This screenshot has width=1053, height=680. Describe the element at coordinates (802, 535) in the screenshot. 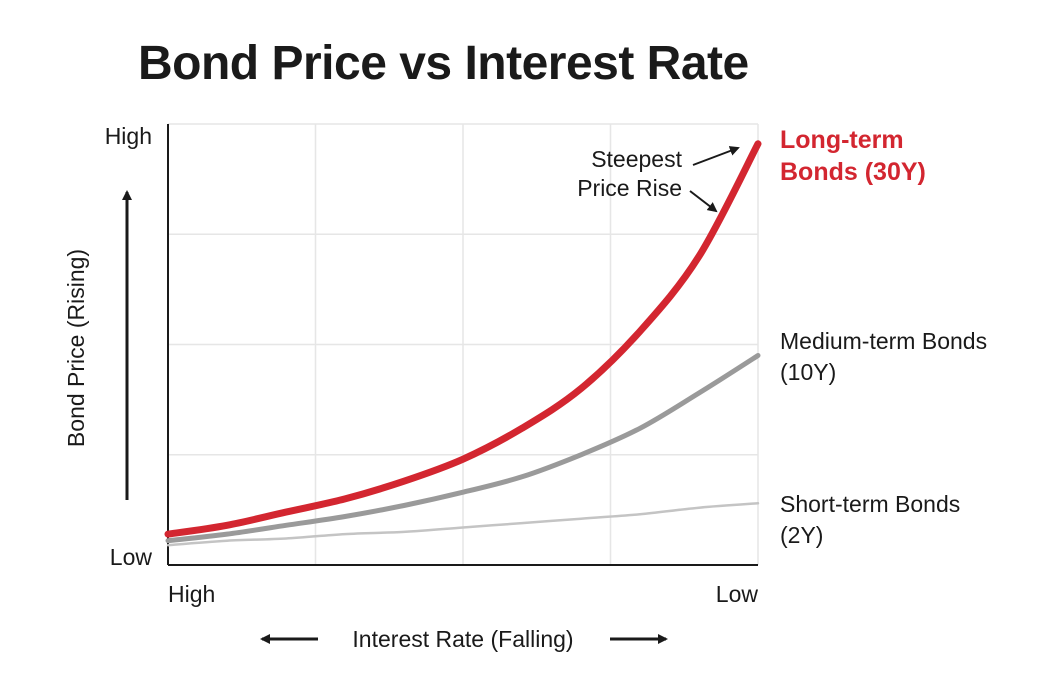

I see `legend-short-term-line-2: (2Y)` at that location.